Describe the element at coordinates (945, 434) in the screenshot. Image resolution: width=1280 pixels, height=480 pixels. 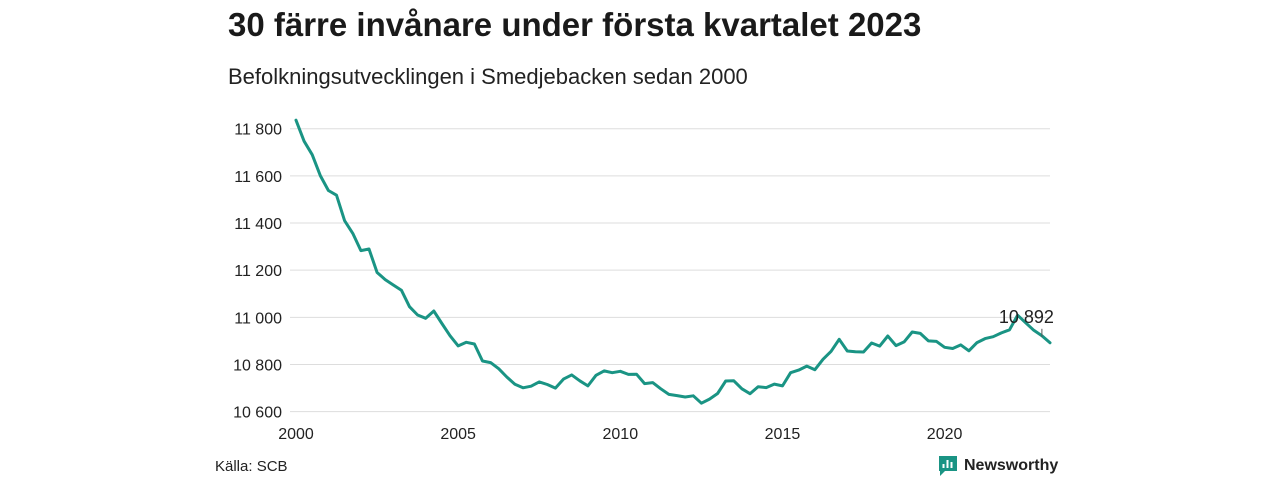
I see `x-tick-label: 2020` at that location.